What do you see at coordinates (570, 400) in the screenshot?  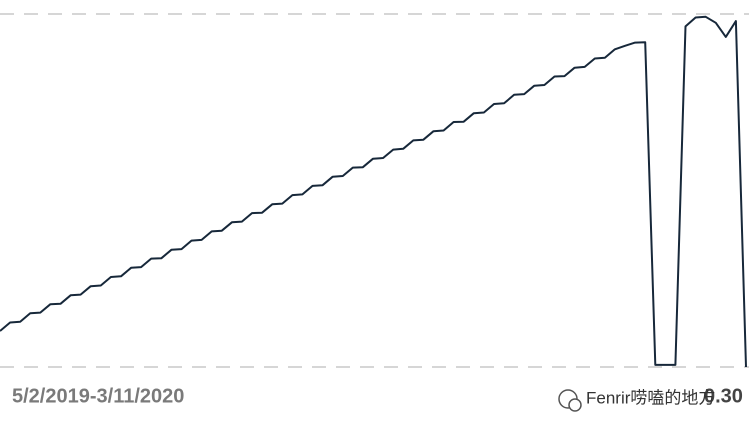 I see `watermark-icon` at bounding box center [570, 400].